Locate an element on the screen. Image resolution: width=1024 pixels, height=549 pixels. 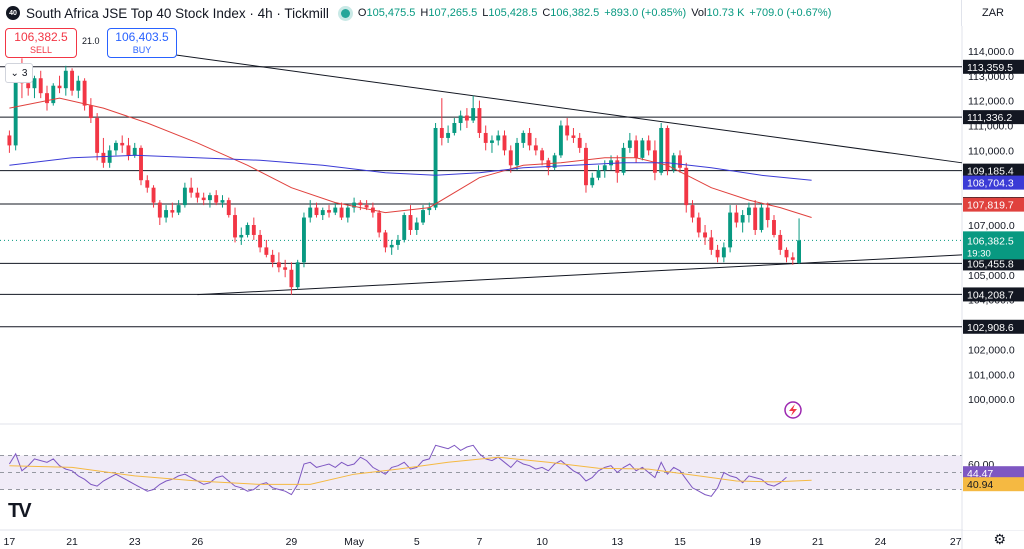
y-tick-label: 114,000.0 is located at coordinates (991, 52).